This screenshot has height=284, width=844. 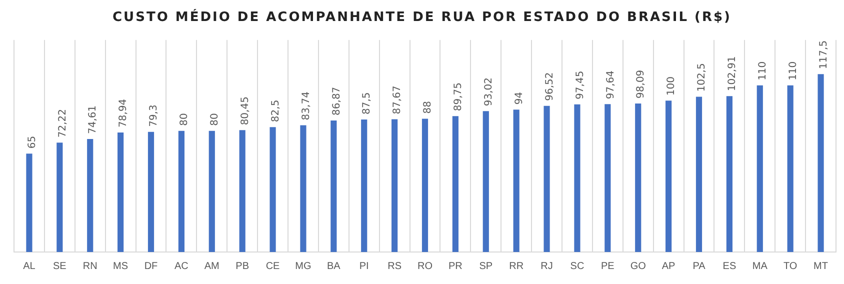 I want to click on x-tick-label: AC, so click(x=181, y=266).